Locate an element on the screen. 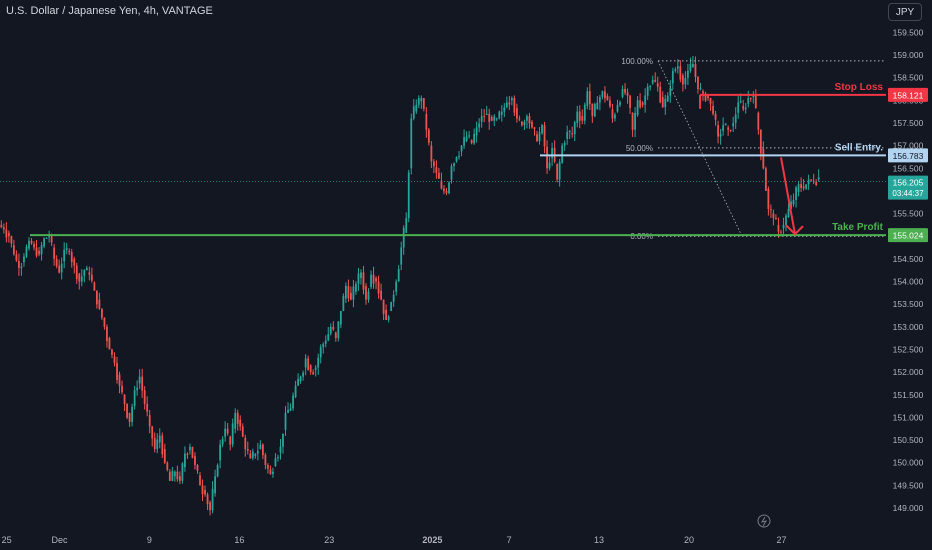  y-tick-label: 152.000 is located at coordinates (908, 372).